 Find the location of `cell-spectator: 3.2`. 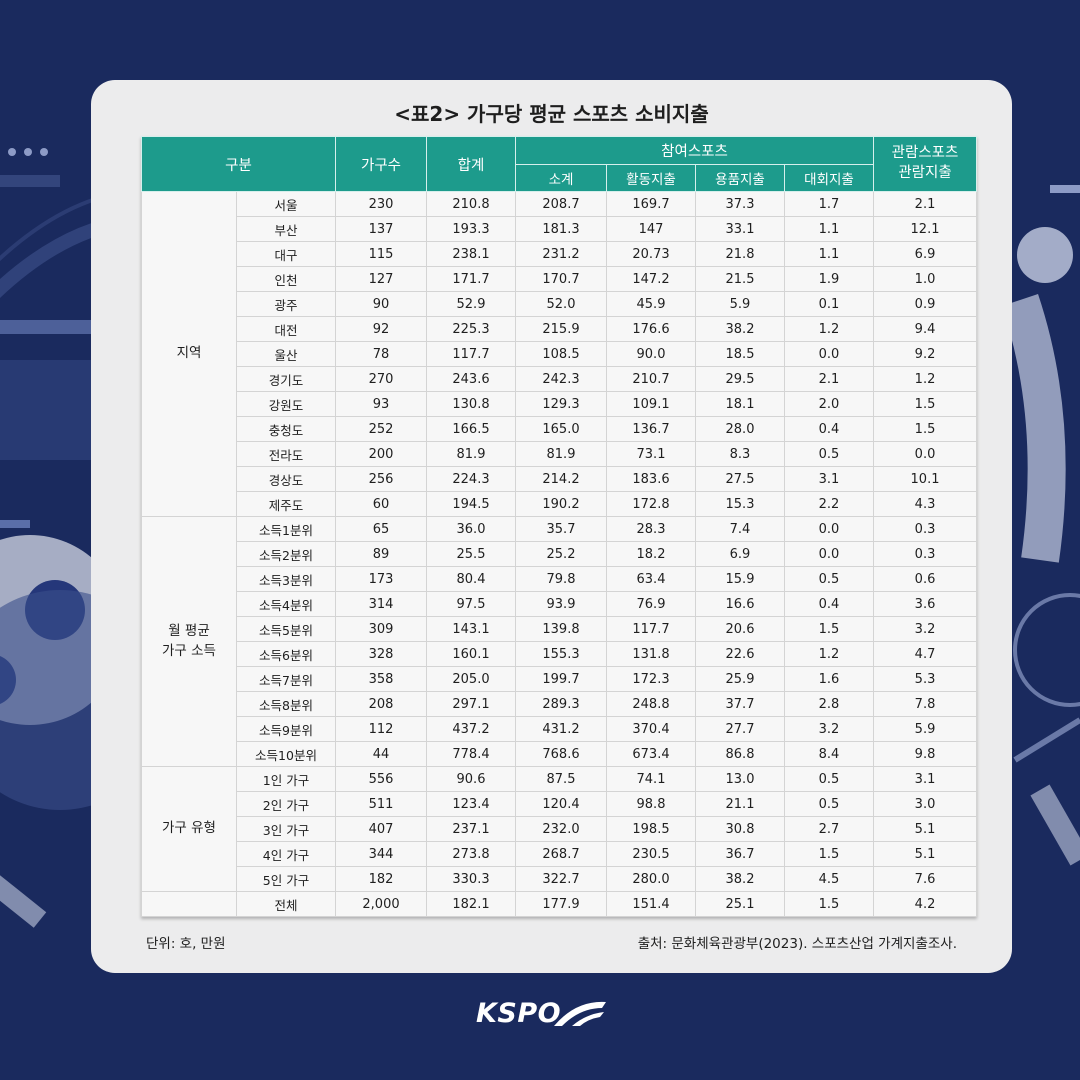

cell-spectator: 3.2 is located at coordinates (925, 629).